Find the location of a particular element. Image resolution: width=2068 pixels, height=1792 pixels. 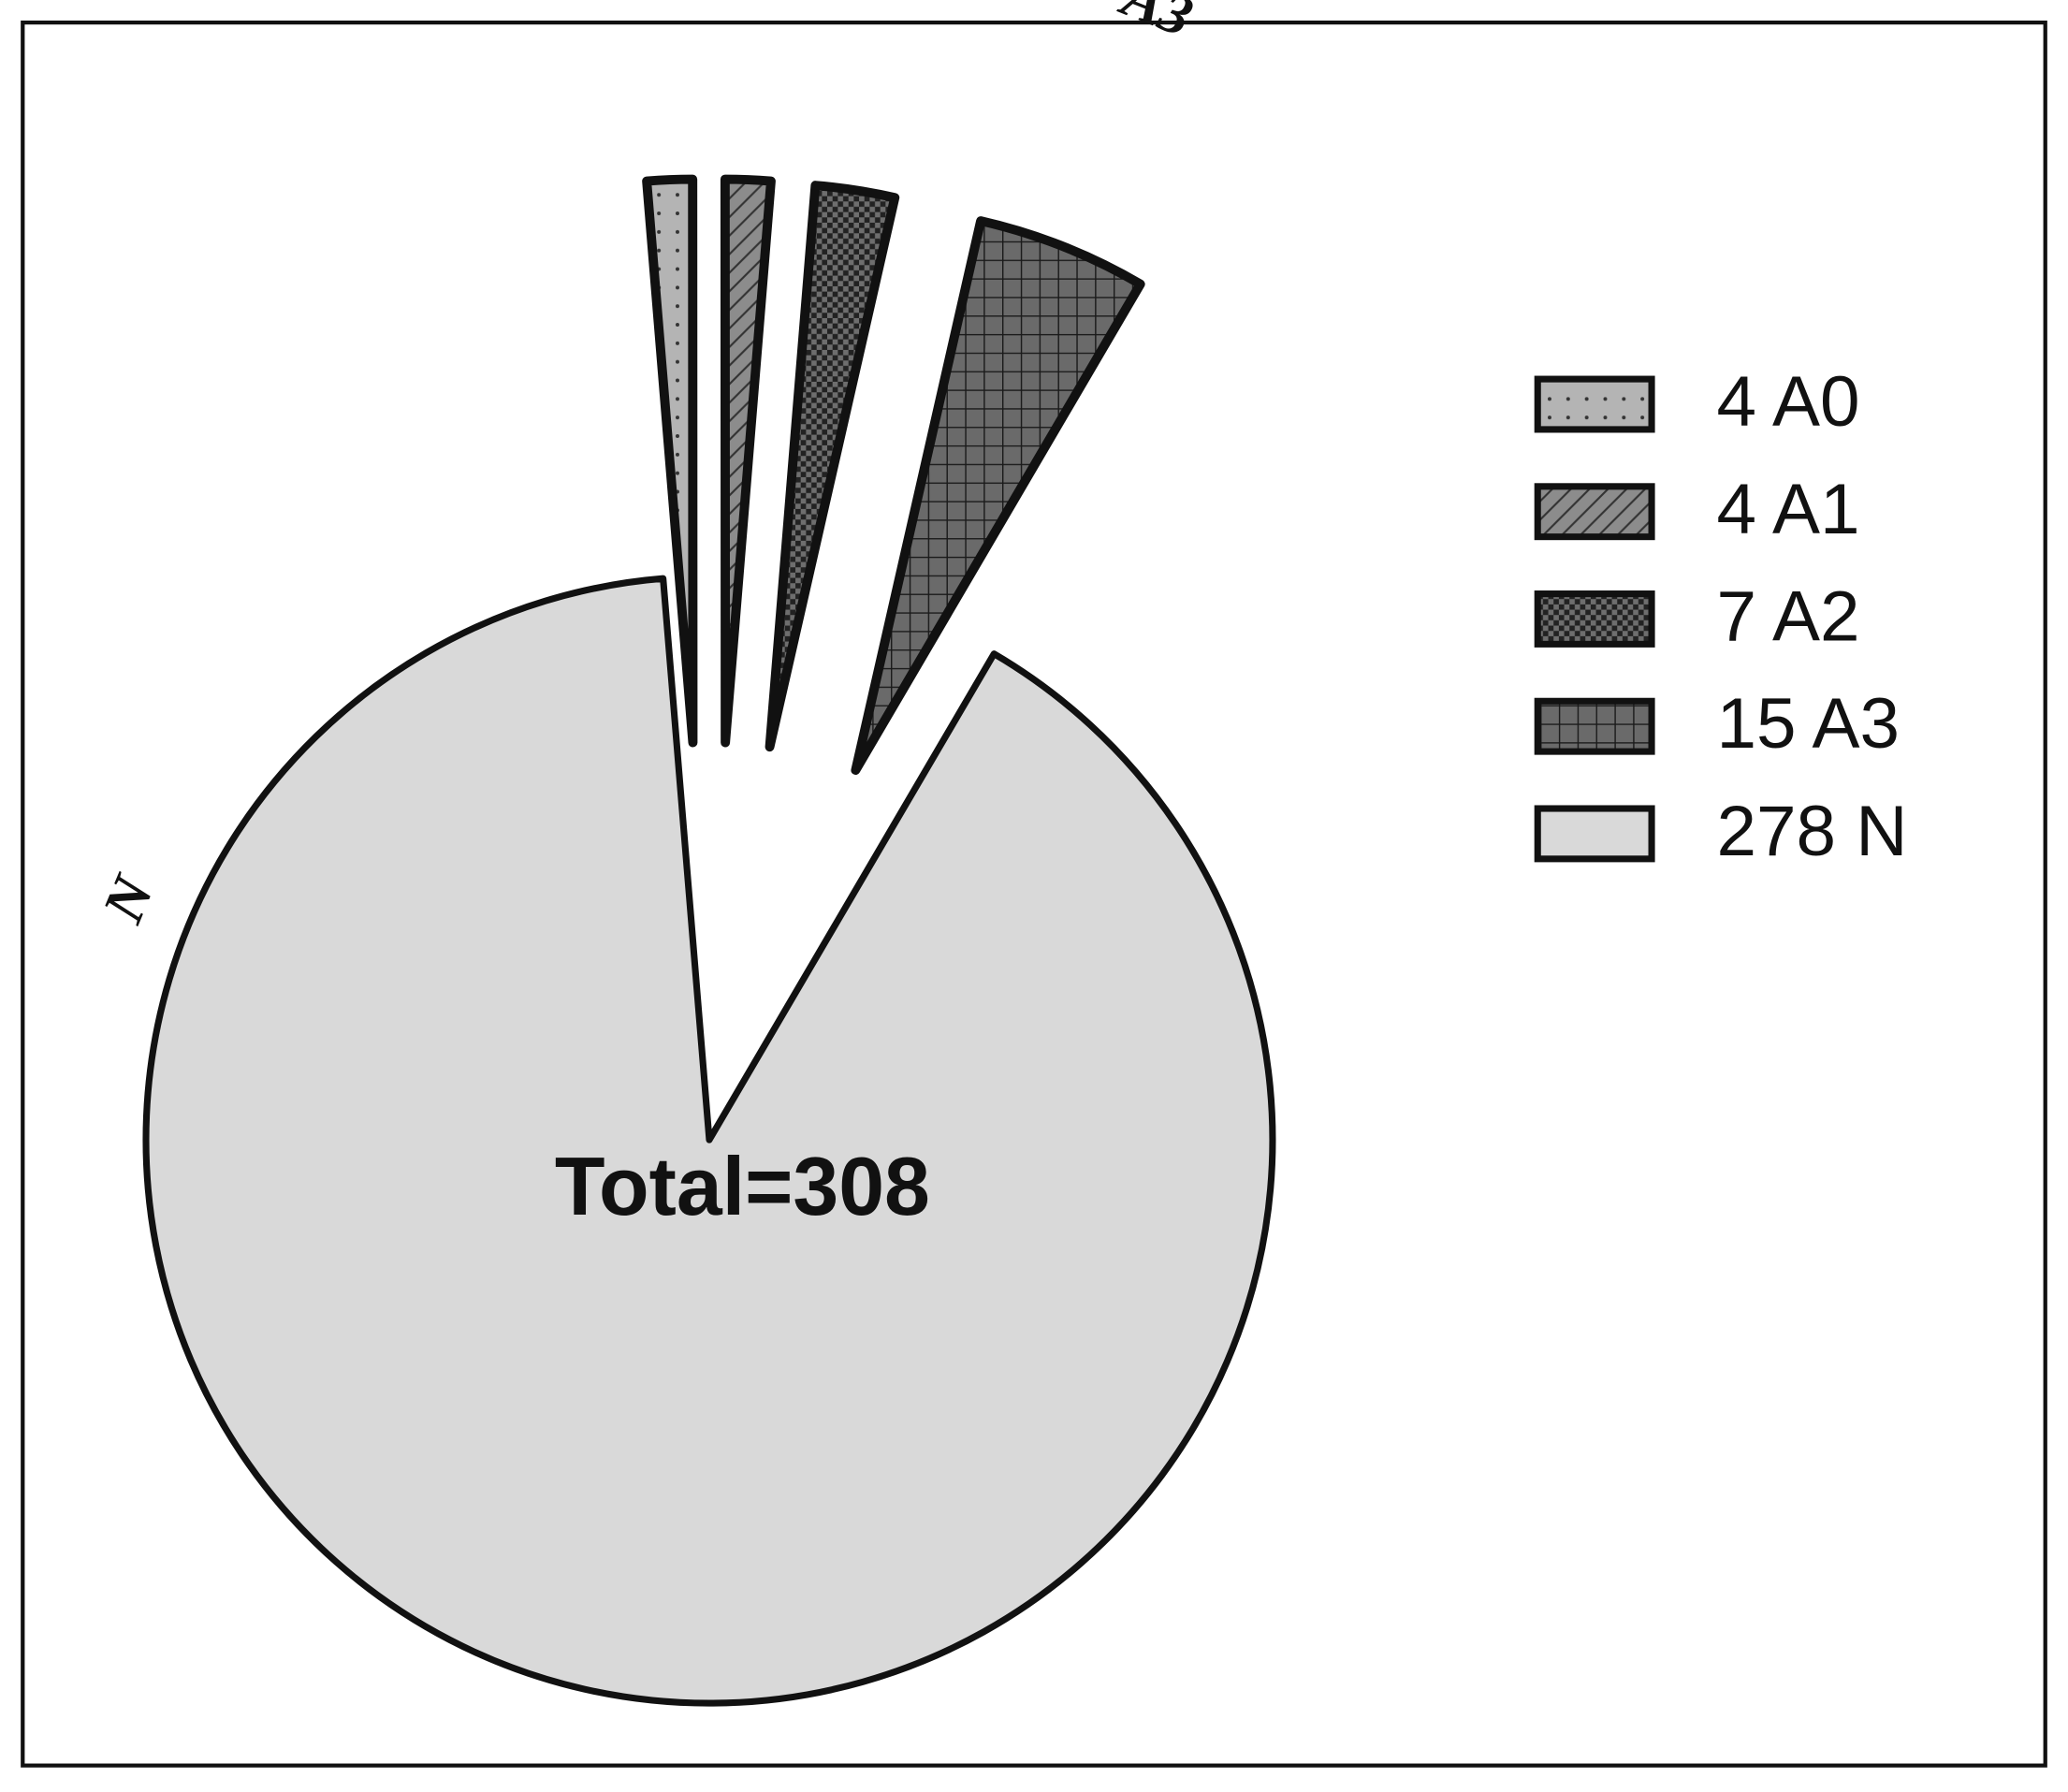

legend-label: 278 N is located at coordinates (1811, 831).